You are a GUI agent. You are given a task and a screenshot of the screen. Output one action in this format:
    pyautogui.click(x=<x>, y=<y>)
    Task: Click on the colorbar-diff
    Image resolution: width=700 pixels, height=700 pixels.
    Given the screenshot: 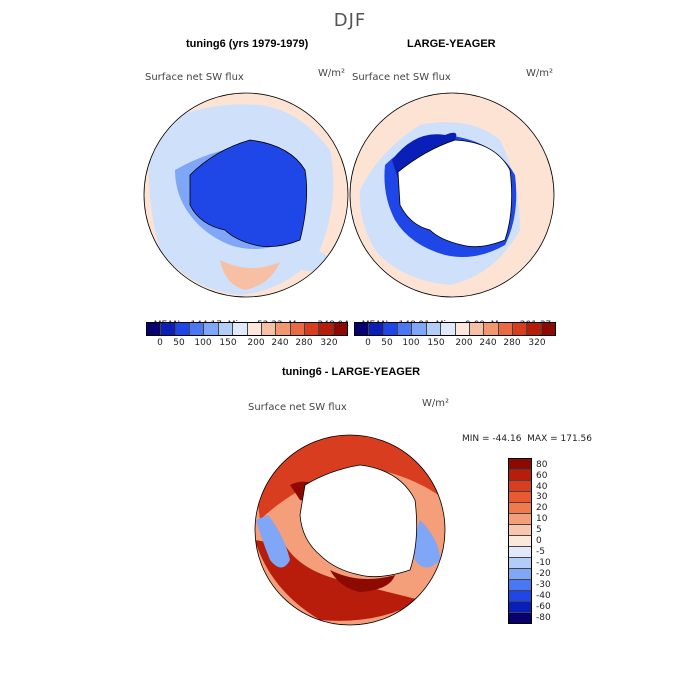 What is the action you would take?
    pyautogui.click(x=520, y=541)
    